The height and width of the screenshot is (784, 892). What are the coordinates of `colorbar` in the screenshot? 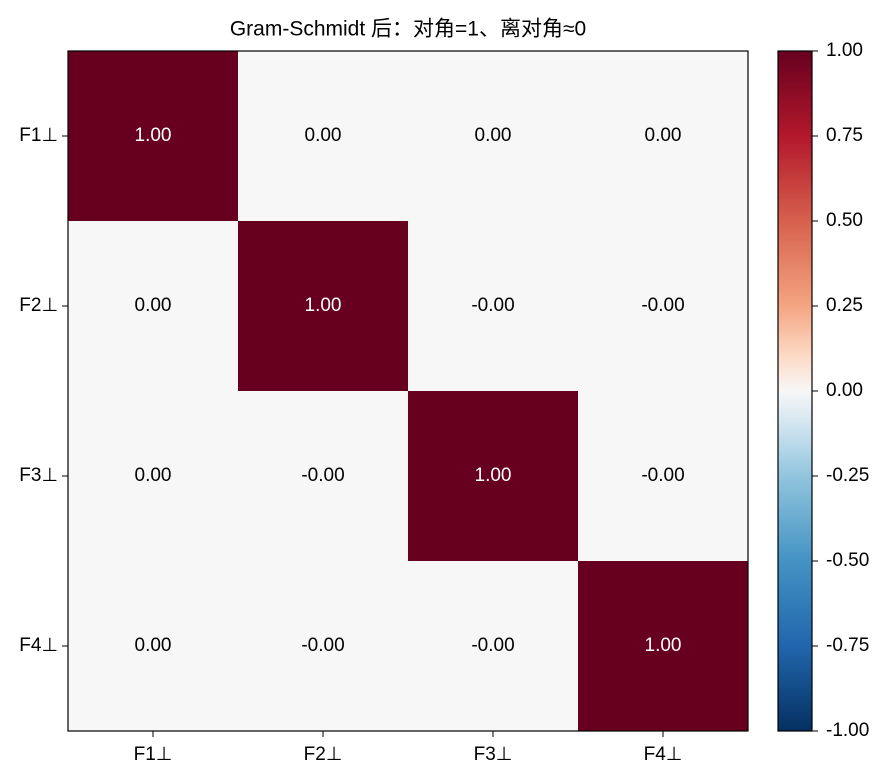 It's located at (795, 391).